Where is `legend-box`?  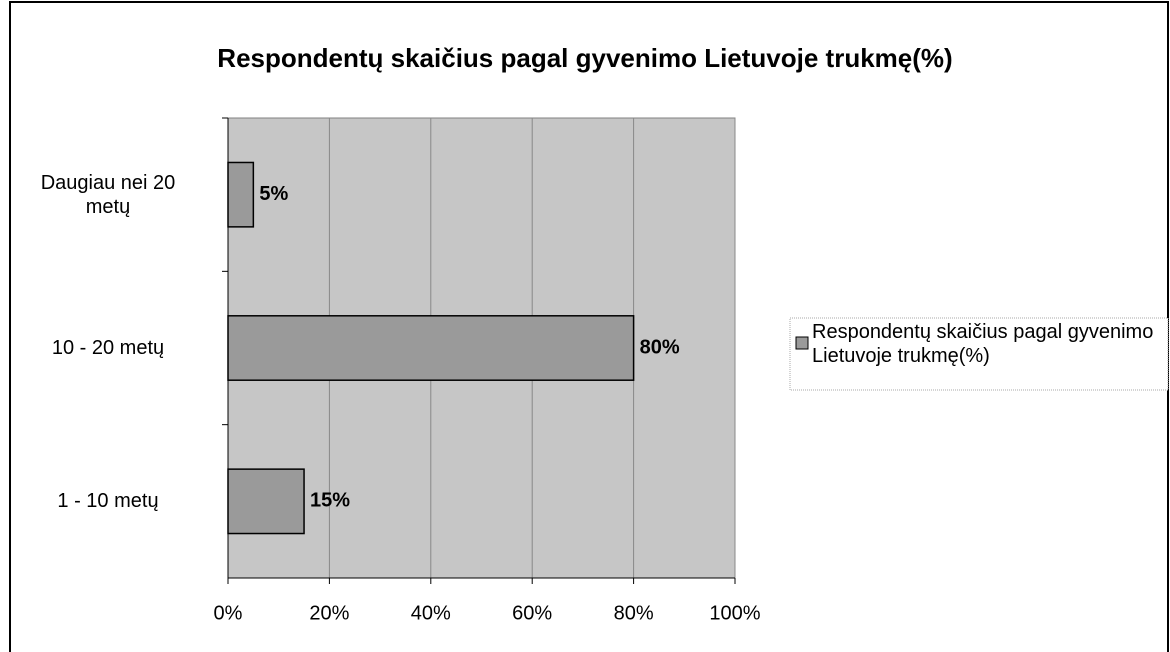
legend-box is located at coordinates (979, 354).